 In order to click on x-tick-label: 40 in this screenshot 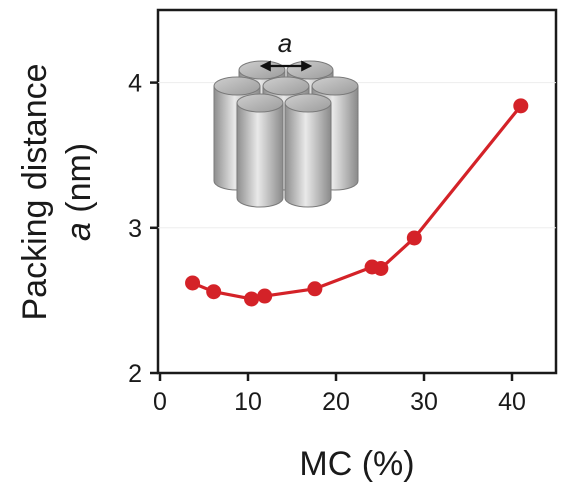, I will do `click(512, 402)`.